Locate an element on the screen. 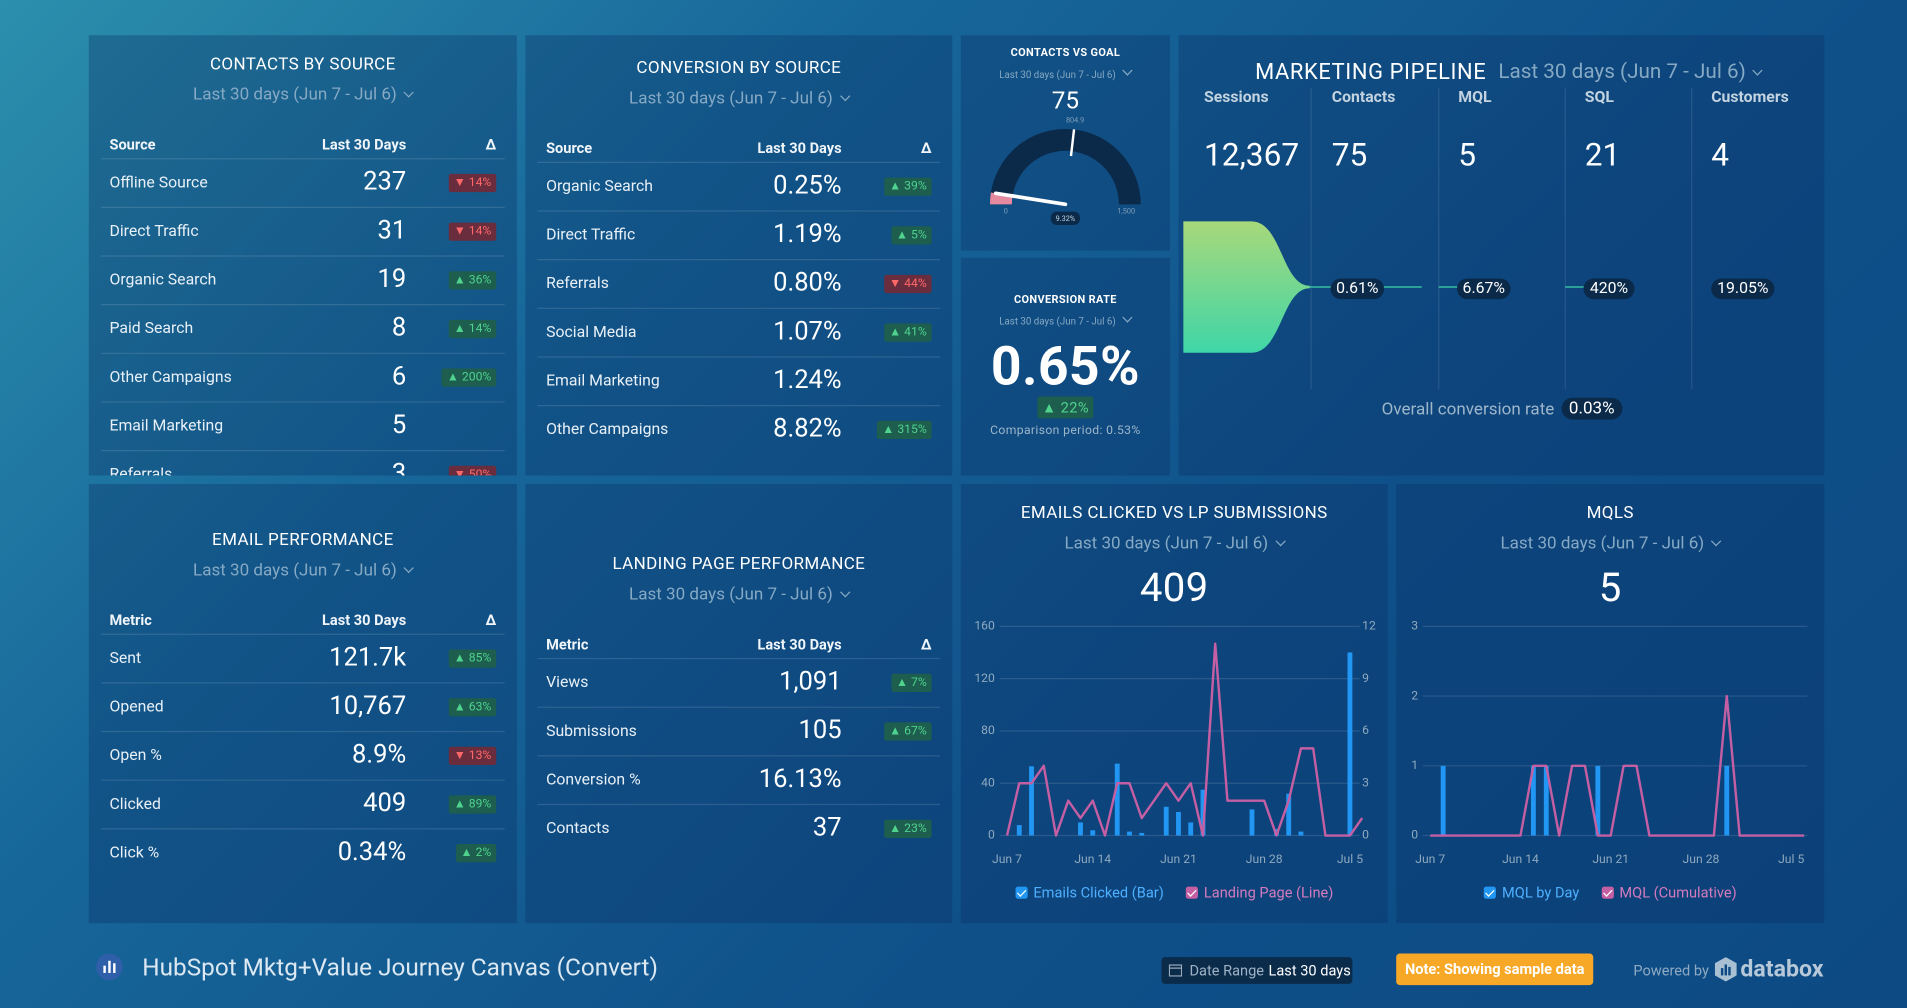 The image size is (1907, 1008). stage-rate: 19.05% is located at coordinates (1742, 289).